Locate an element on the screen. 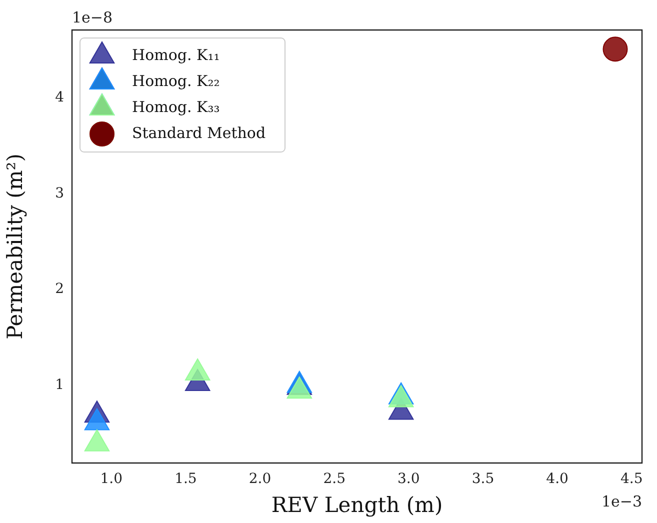  x-tick-label: 1.0 is located at coordinates (111, 479).